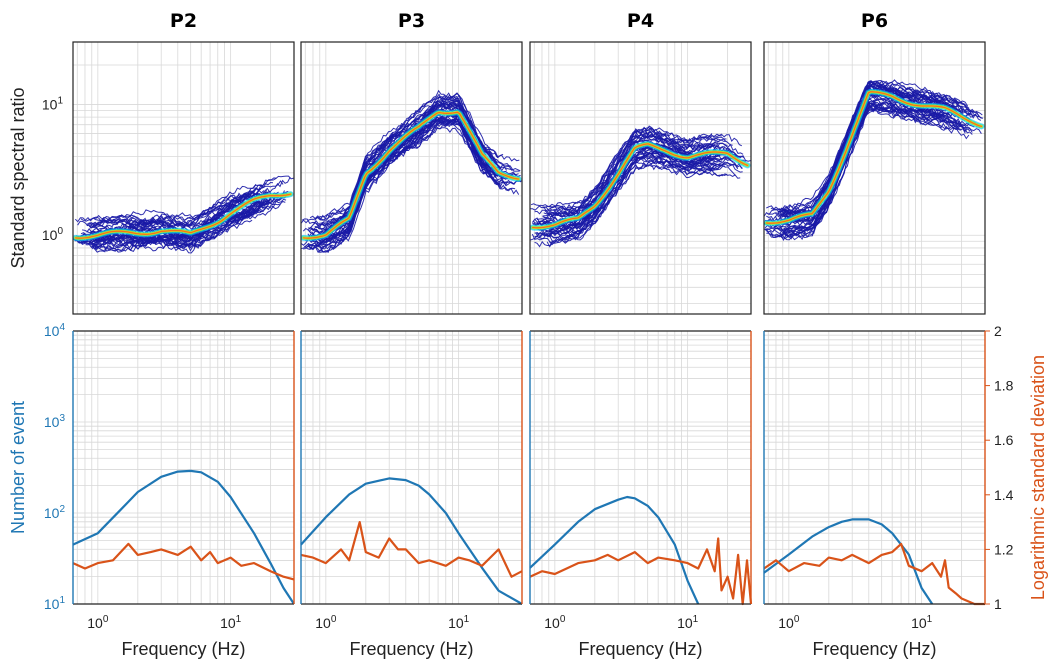 This screenshot has width=1054, height=666. What do you see at coordinates (53, 234) in the screenshot?
I see `y-tick-label: 10⁰` at bounding box center [53, 234].